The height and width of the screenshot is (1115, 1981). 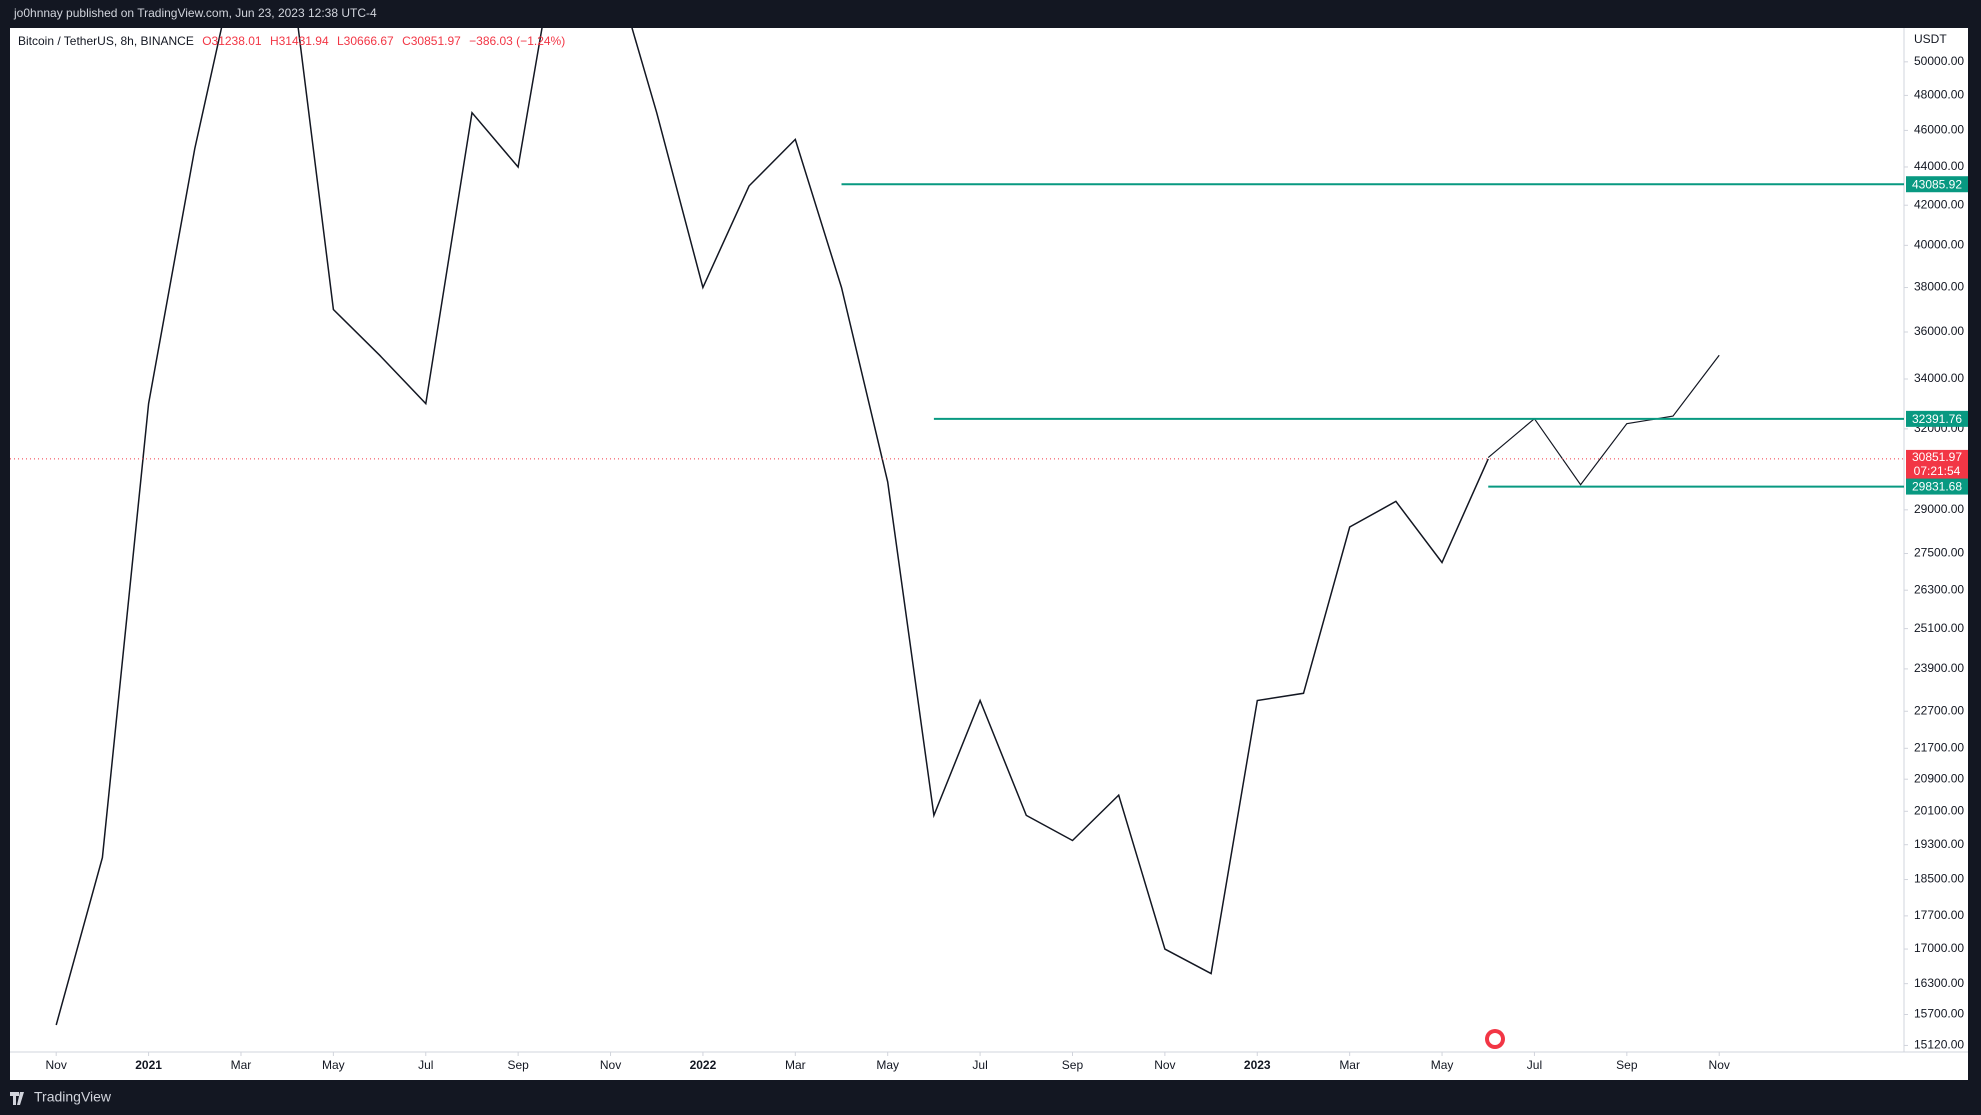 I want to click on level-label: 43085.92, so click(x=1937, y=184).